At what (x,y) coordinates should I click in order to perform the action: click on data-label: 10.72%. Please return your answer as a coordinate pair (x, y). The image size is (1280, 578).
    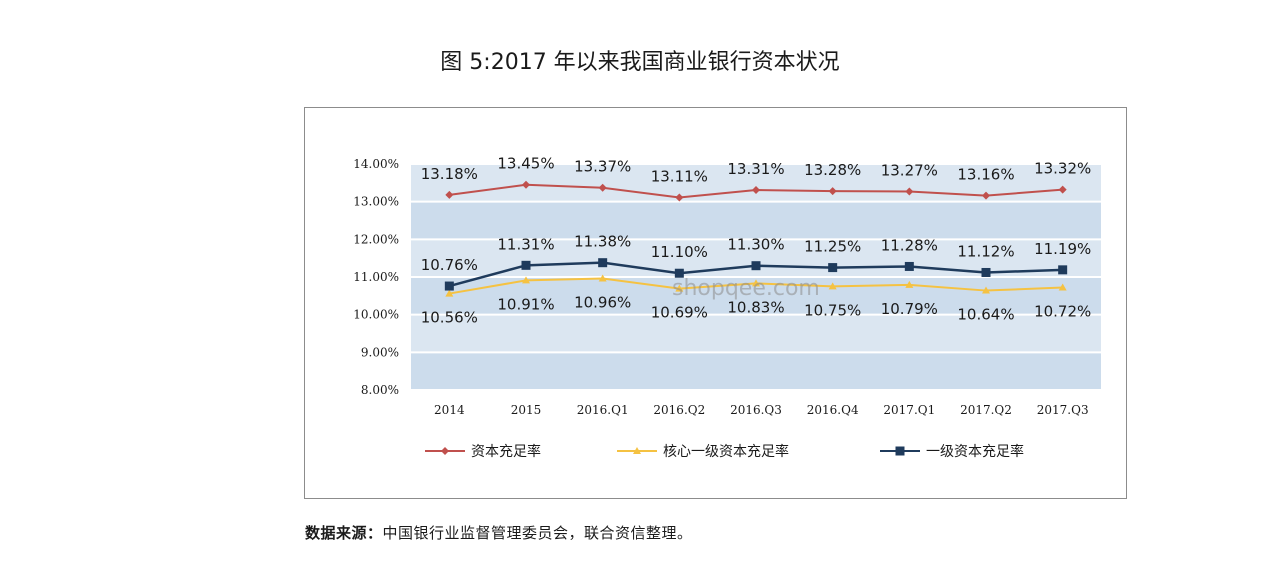
    Looking at the image, I should click on (1062, 312).